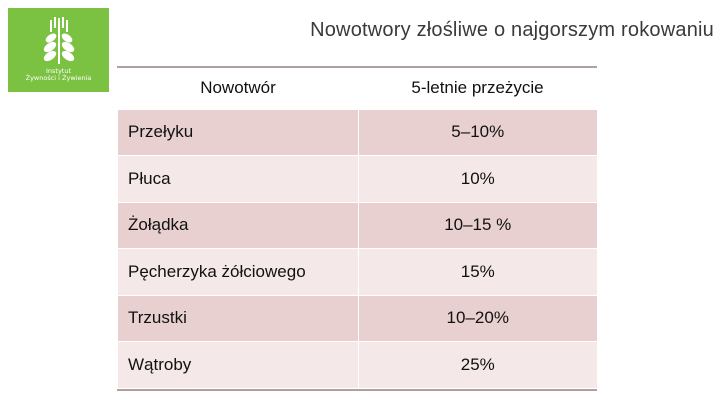 The width and height of the screenshot is (720, 405). What do you see at coordinates (357, 67) in the screenshot?
I see `top-divider` at bounding box center [357, 67].